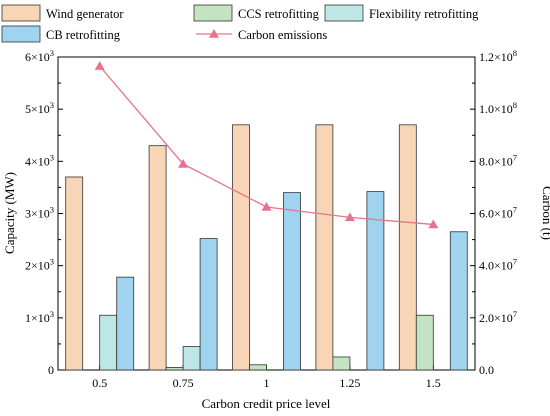 The image size is (550, 416). Describe the element at coordinates (486, 370) in the screenshot. I see `y-right-tick-label: 0.0` at that location.